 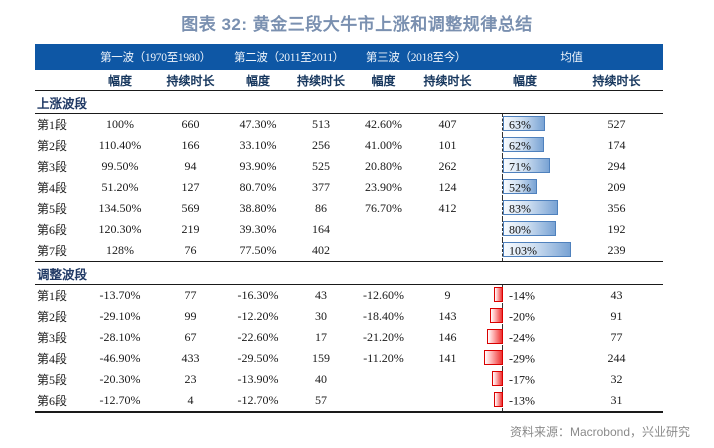 What do you see at coordinates (321, 379) in the screenshot?
I see `table-cell: 40` at bounding box center [321, 379].